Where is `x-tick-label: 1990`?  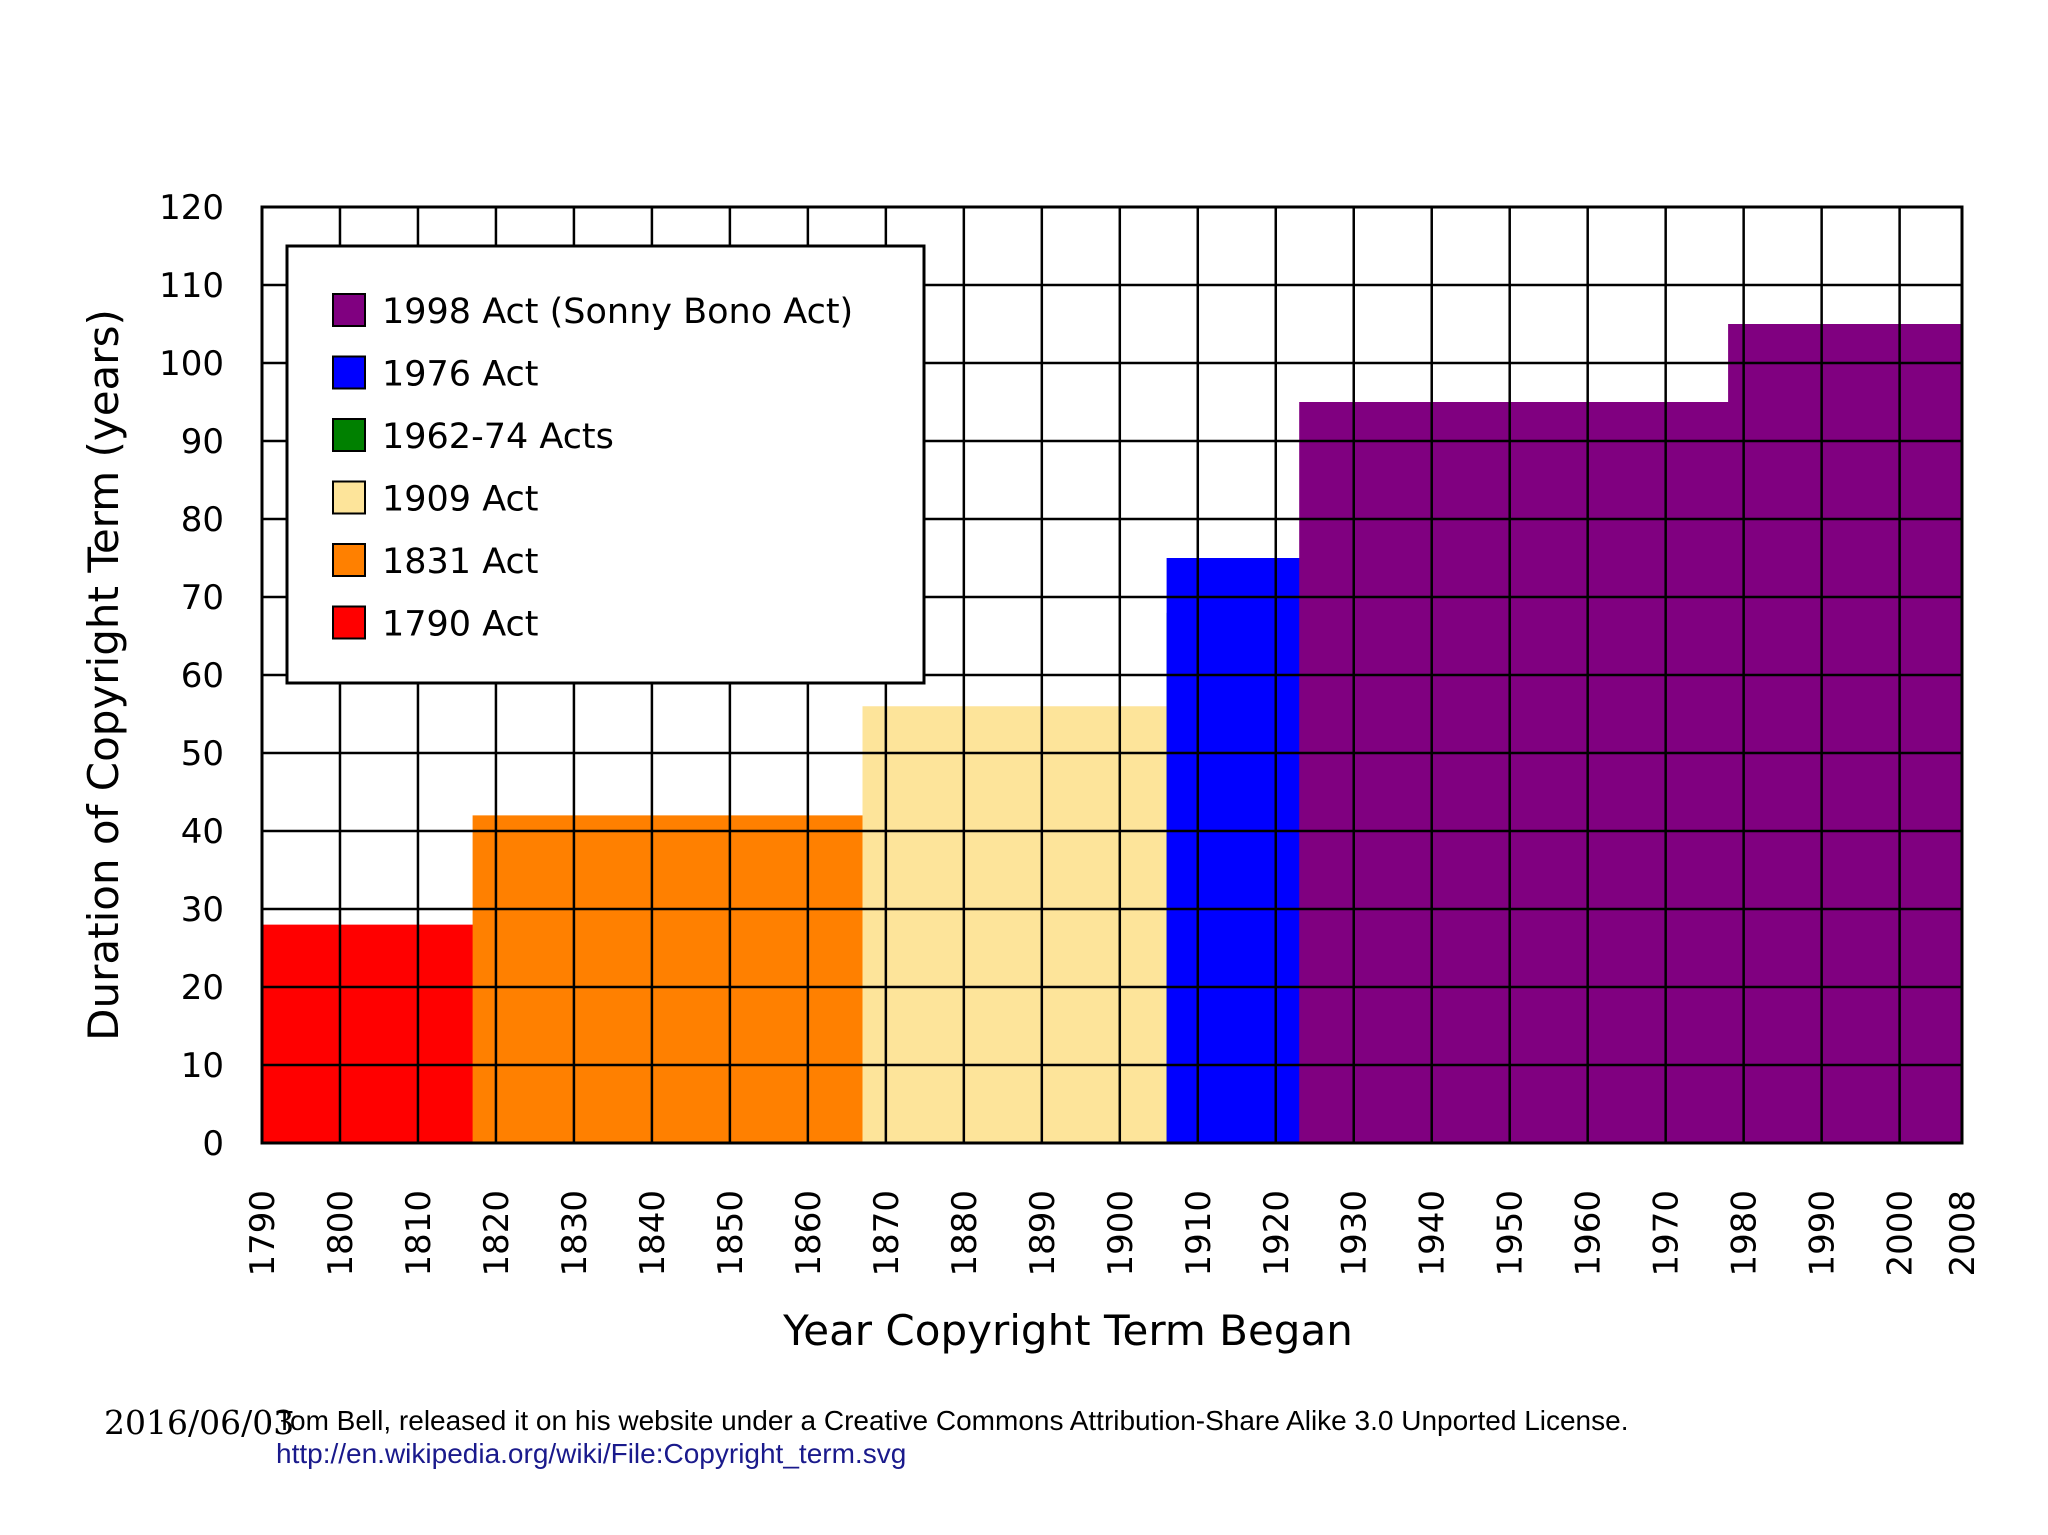
x-tick-label: 1990 is located at coordinates (1823, 1233).